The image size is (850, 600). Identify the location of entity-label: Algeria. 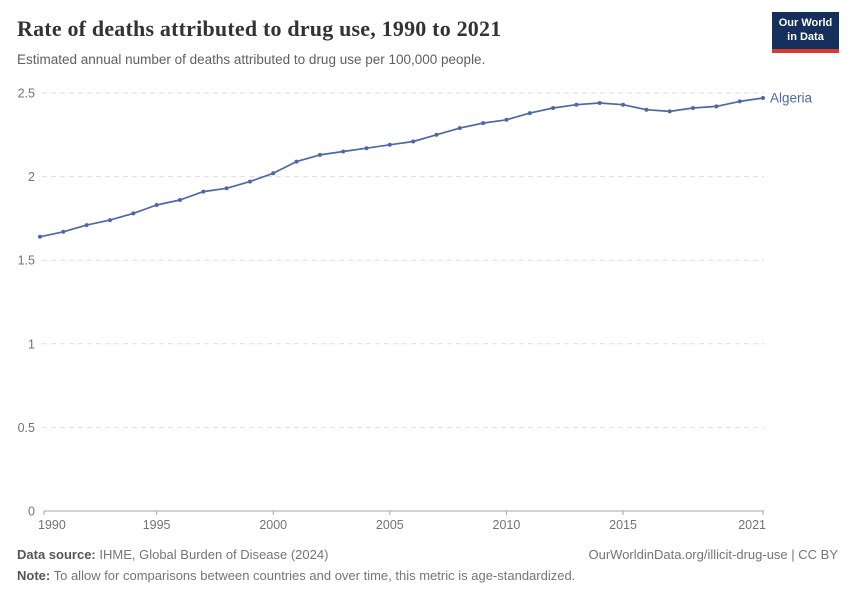
(791, 98).